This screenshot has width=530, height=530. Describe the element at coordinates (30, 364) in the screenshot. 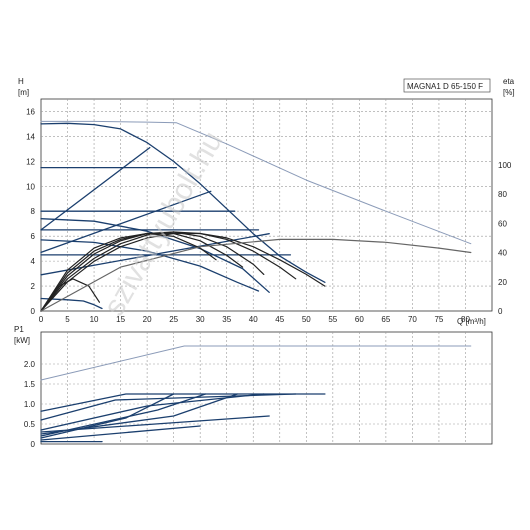

I see `p1-tick-label: 2.0` at that location.